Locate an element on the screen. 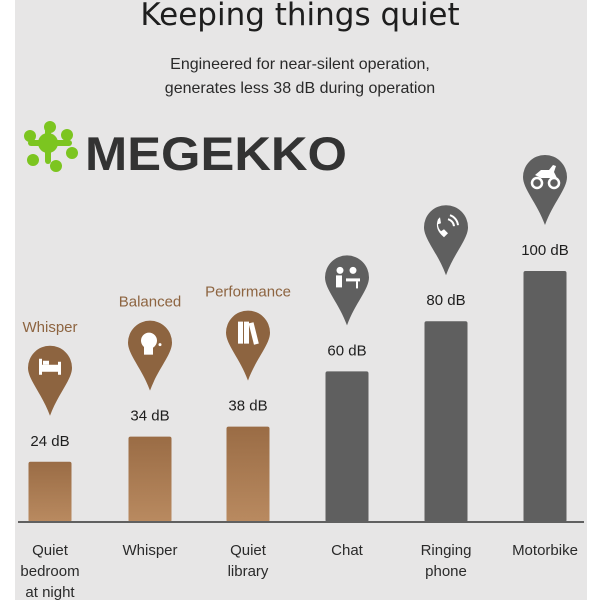  value-label-2: 34 dB is located at coordinates (149, 416).